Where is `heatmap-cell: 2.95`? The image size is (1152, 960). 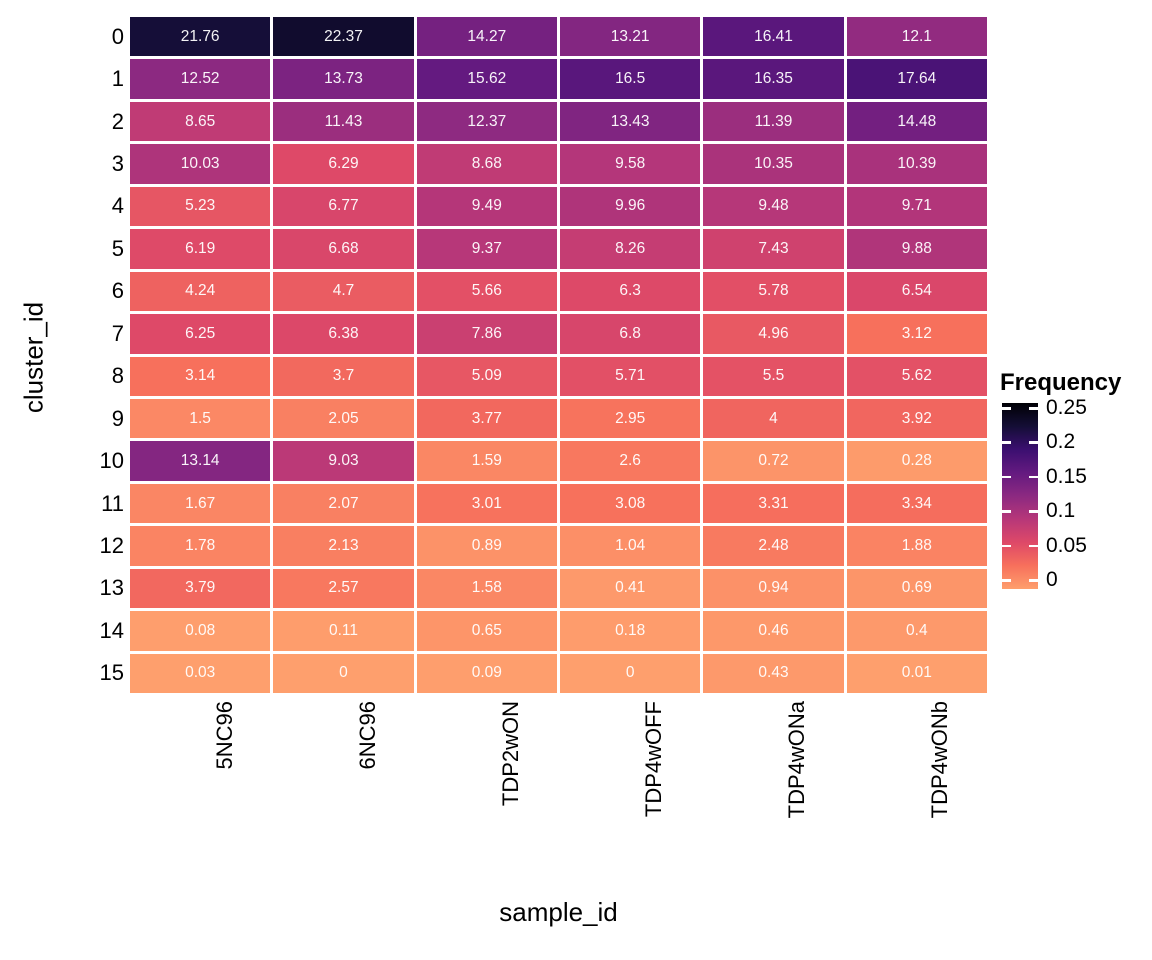 heatmap-cell: 2.95 is located at coordinates (630, 418).